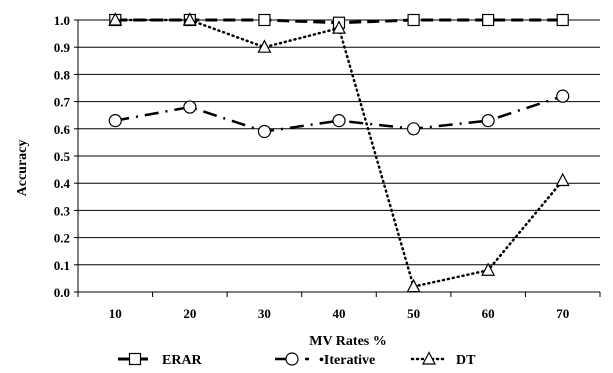  I want to click on y-tick-label: 0.4, so click(62, 183).